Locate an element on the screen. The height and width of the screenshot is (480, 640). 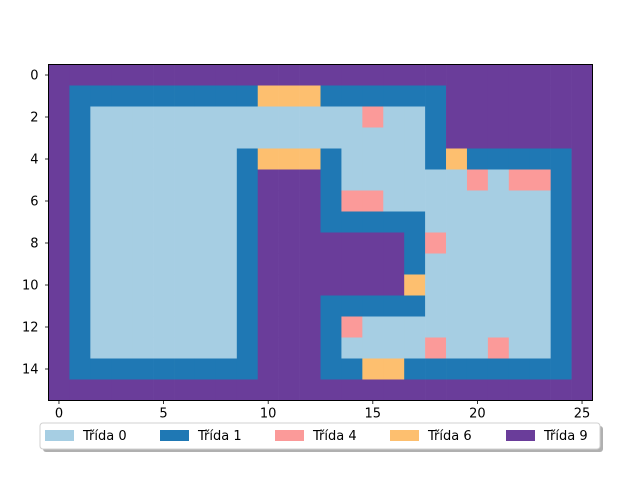
legend-box is located at coordinates (320, 436).